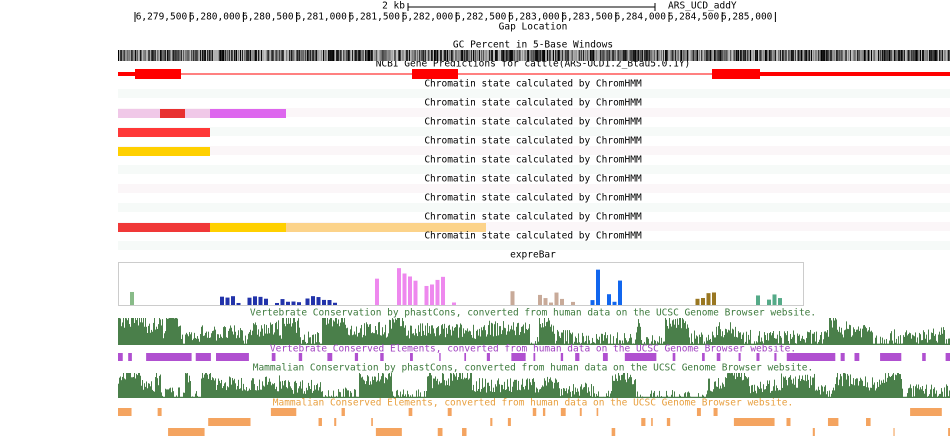 The width and height of the screenshot is (950, 438). I want to click on gene-exon, so click(158, 74).